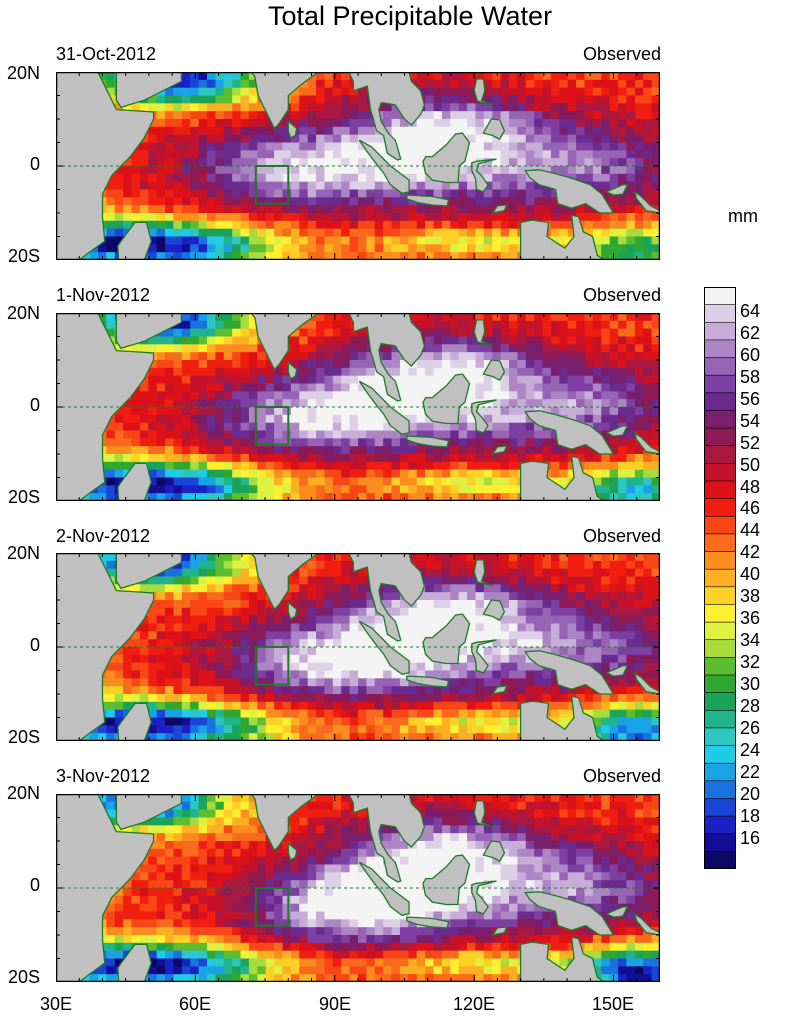  I want to click on lon-label-90e: 90E, so click(335, 1004).